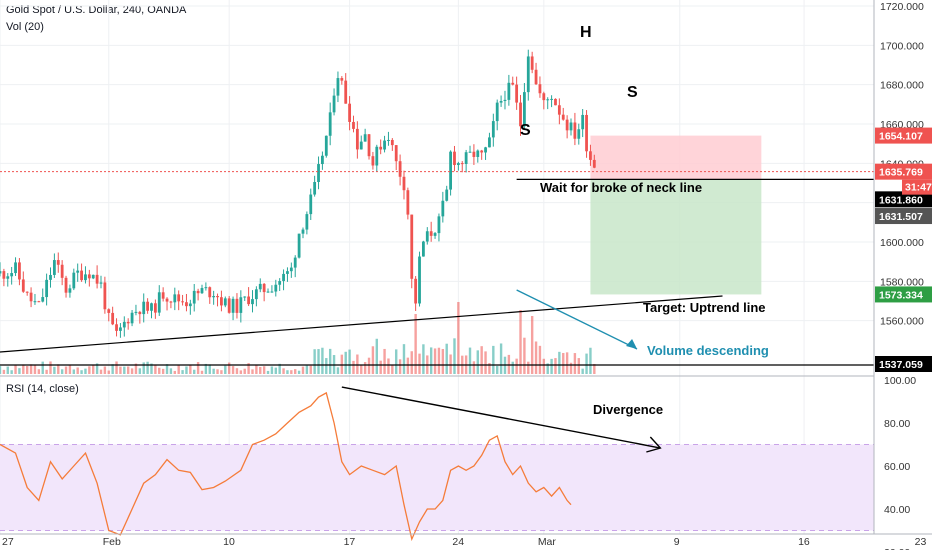  Describe the element at coordinates (458, 542) in the screenshot. I see `time-tick-label: 24` at that location.